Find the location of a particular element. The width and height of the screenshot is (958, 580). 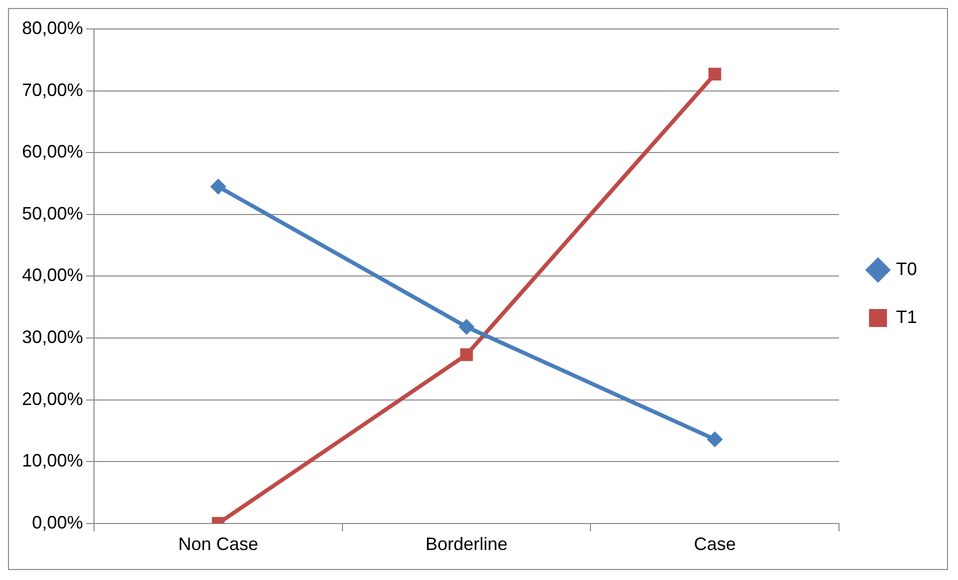

x-tick-label: Borderline is located at coordinates (467, 544).